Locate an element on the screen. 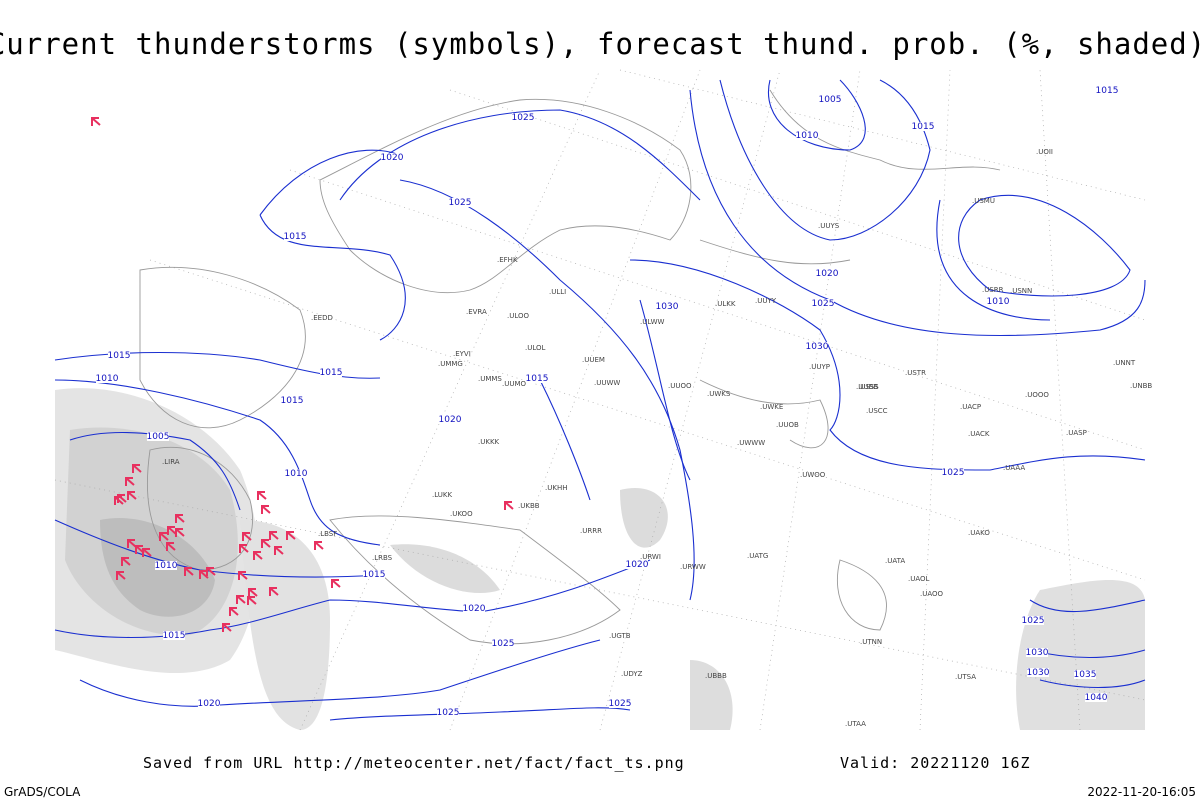 The height and width of the screenshot is (800, 1200). station-label: .UAOO is located at coordinates (932, 594).